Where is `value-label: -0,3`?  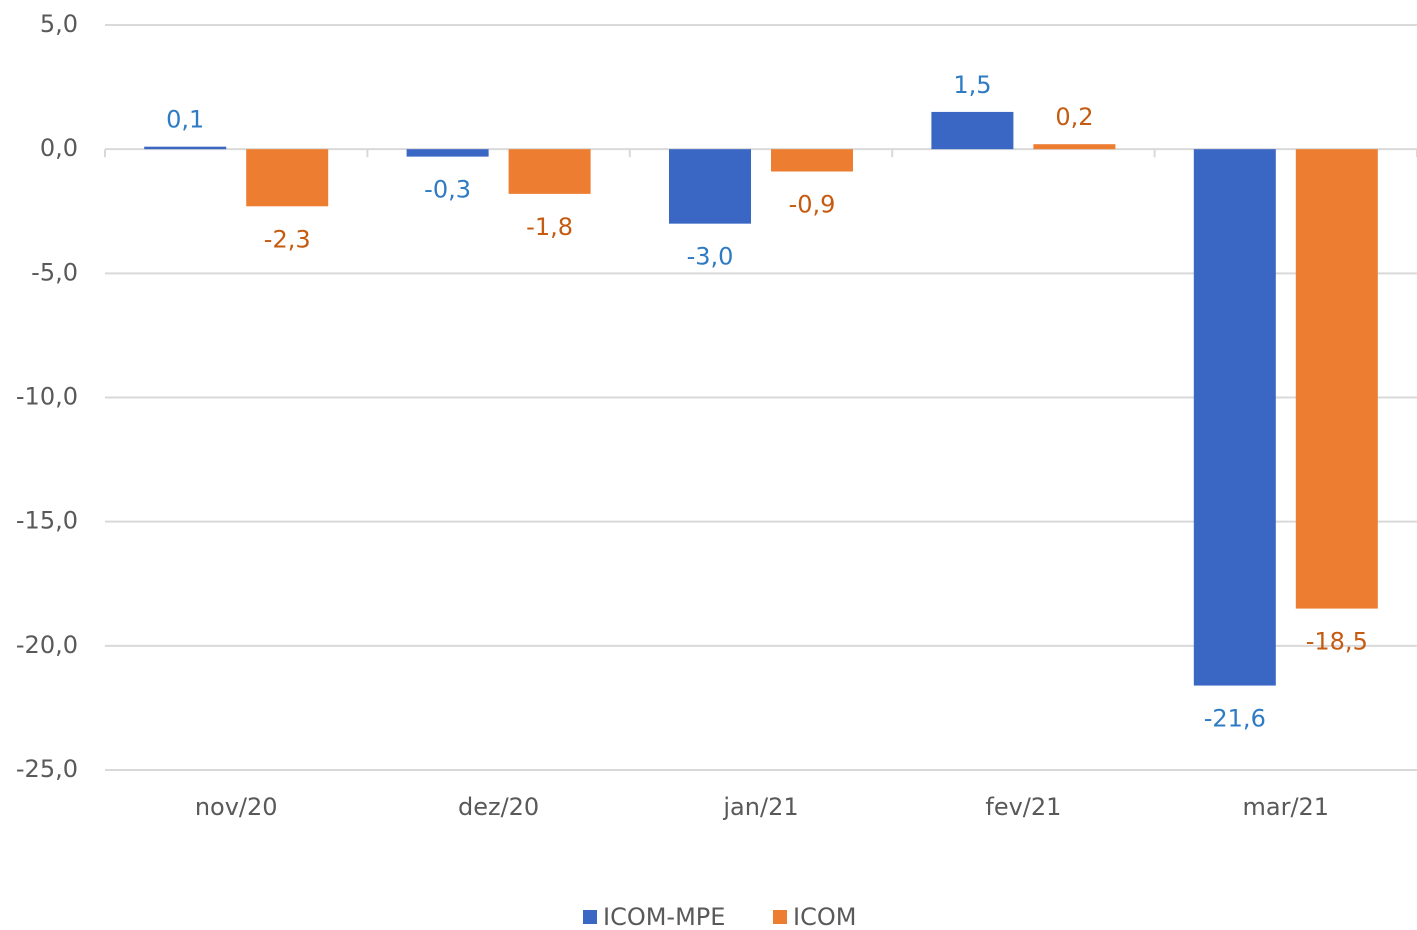
value-label: -0,3 is located at coordinates (447, 190).